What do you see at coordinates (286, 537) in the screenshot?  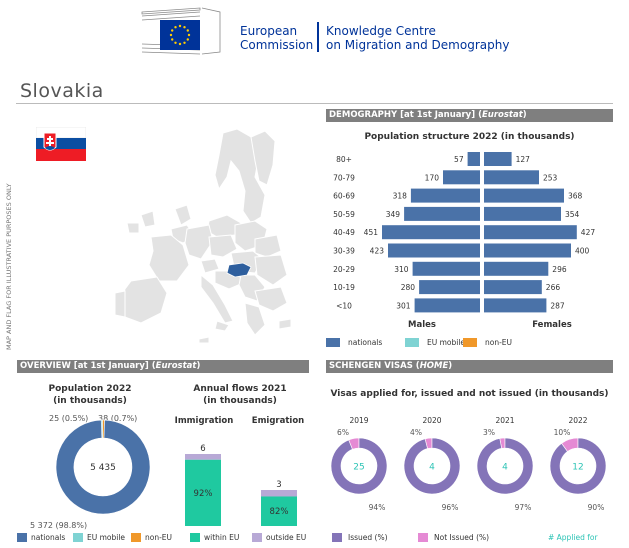 I see `ov-legend-label-outside-eu: outside EU` at bounding box center [286, 537].